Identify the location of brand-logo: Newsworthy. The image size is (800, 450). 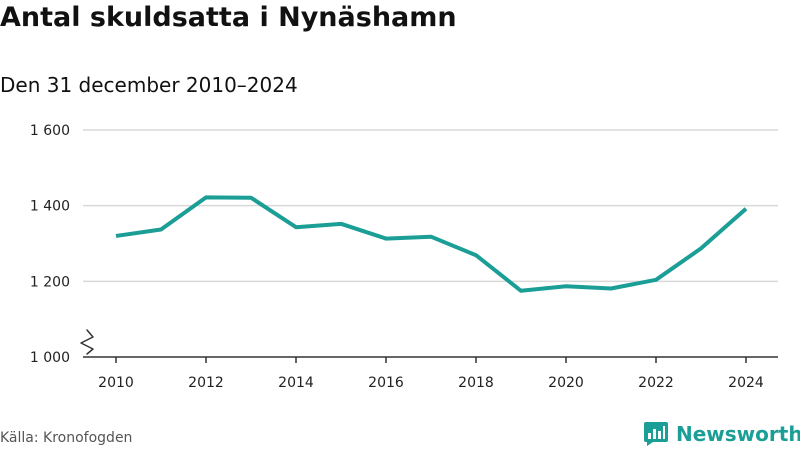
(722, 434).